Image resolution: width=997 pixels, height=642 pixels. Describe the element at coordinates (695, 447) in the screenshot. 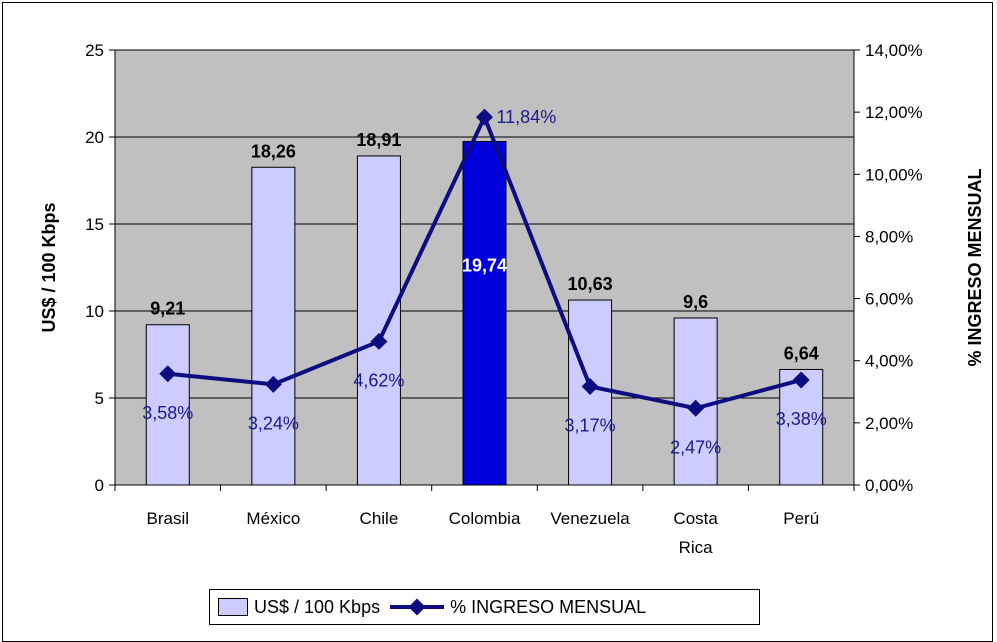

I see `line-data-label: 2,47%` at that location.